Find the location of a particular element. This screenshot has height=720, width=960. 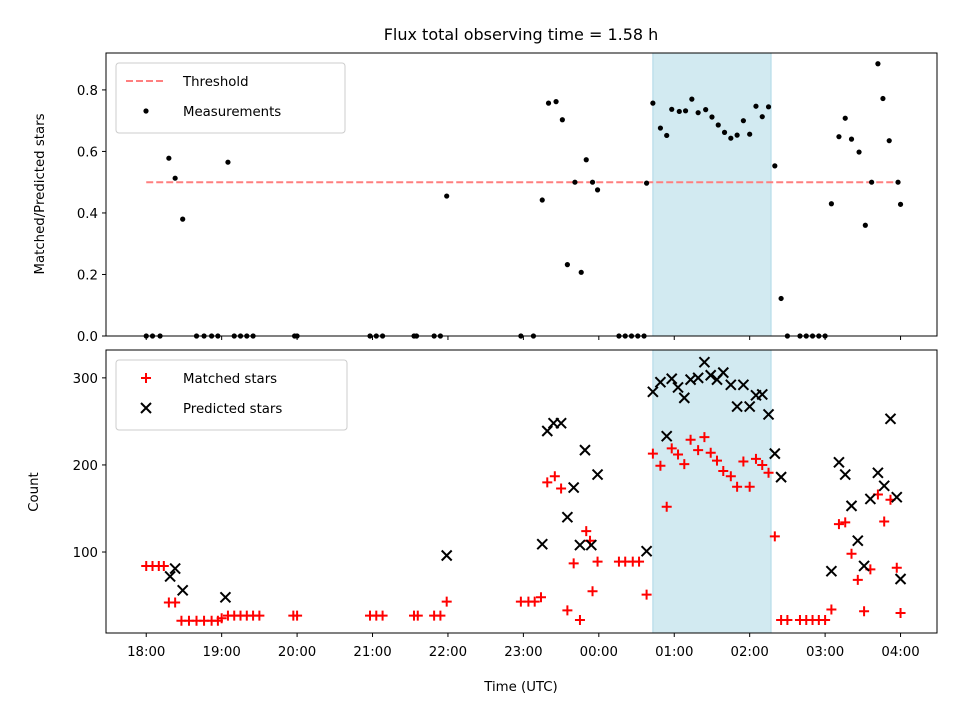

top-y-tick-label: 0.8 is located at coordinates (87, 91).